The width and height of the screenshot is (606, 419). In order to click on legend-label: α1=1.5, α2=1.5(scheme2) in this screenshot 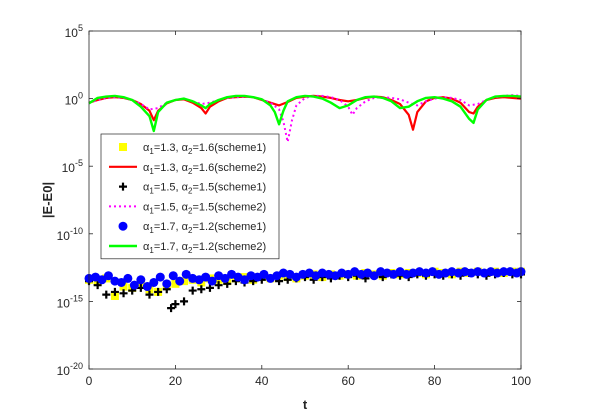, I will do `click(204, 208)`.